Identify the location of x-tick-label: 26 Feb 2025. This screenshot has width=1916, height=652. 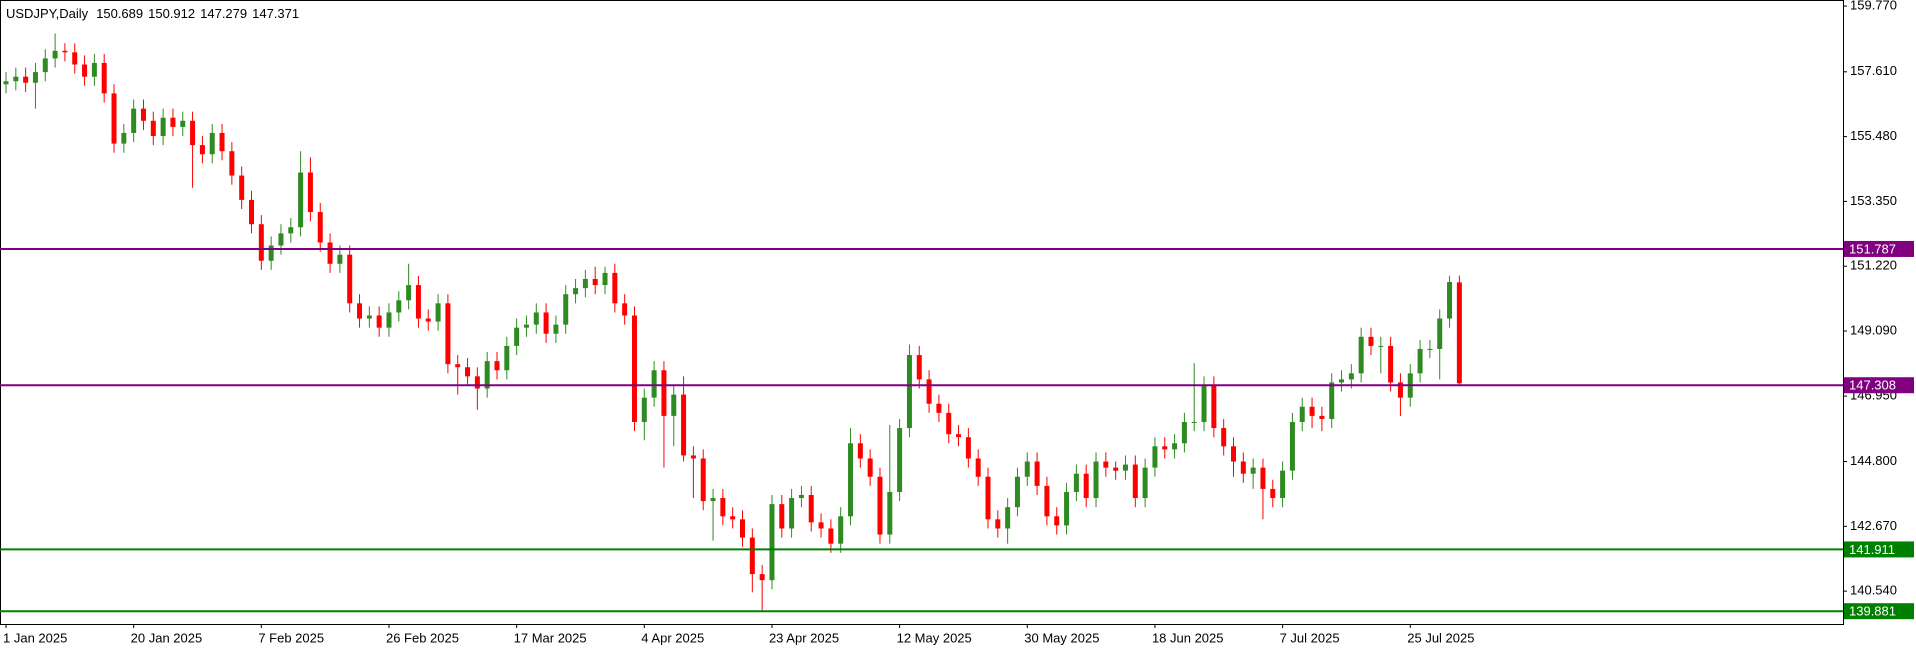
(422, 637).